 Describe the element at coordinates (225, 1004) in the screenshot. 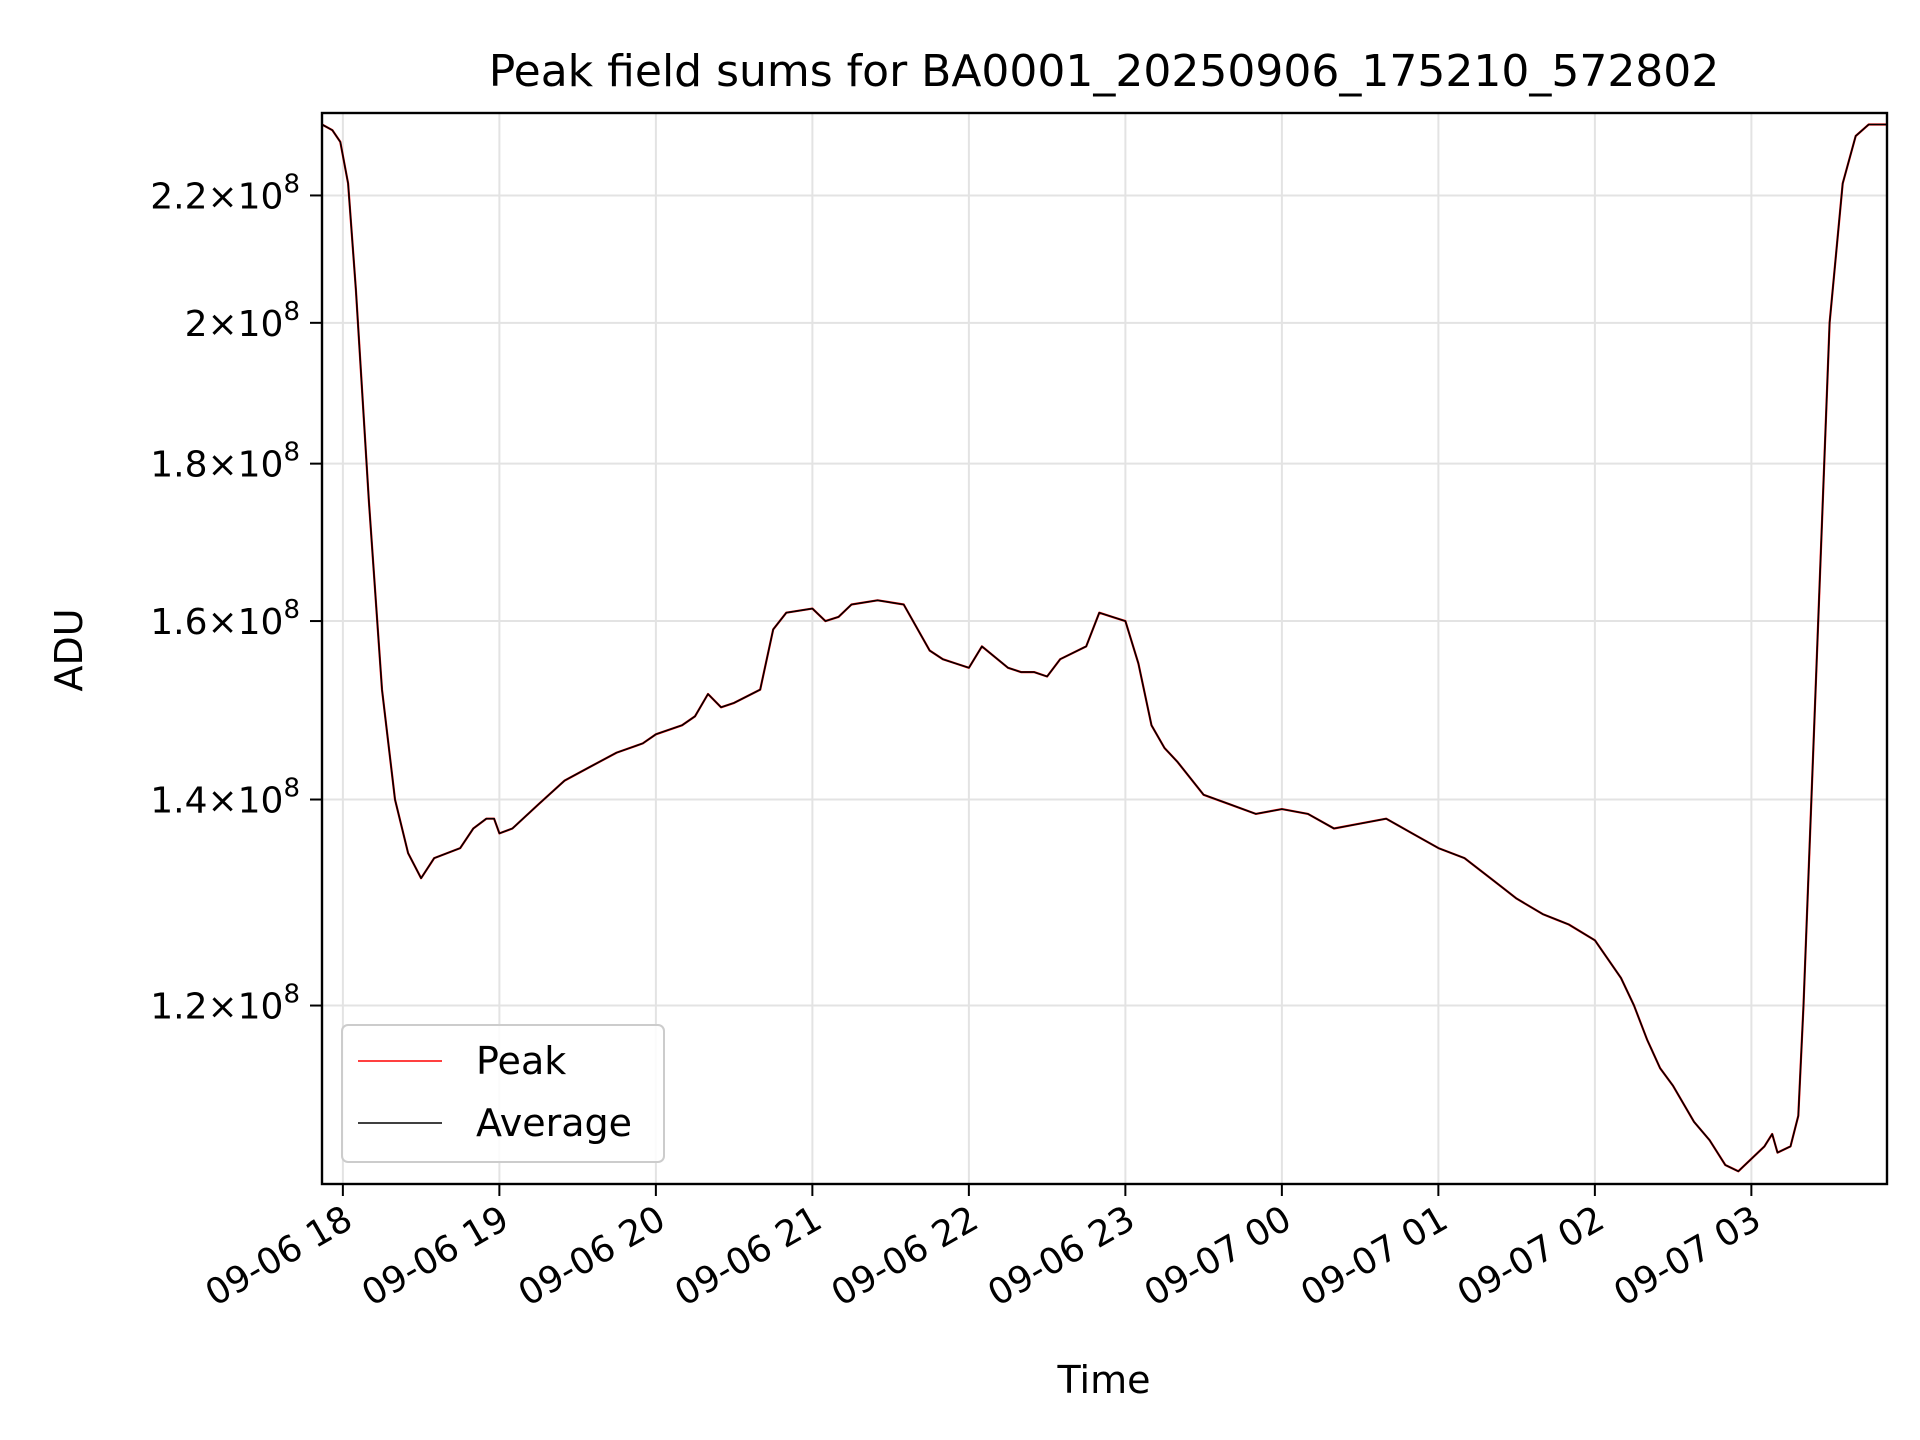

I see `y-tick-label: 1.2×108` at that location.